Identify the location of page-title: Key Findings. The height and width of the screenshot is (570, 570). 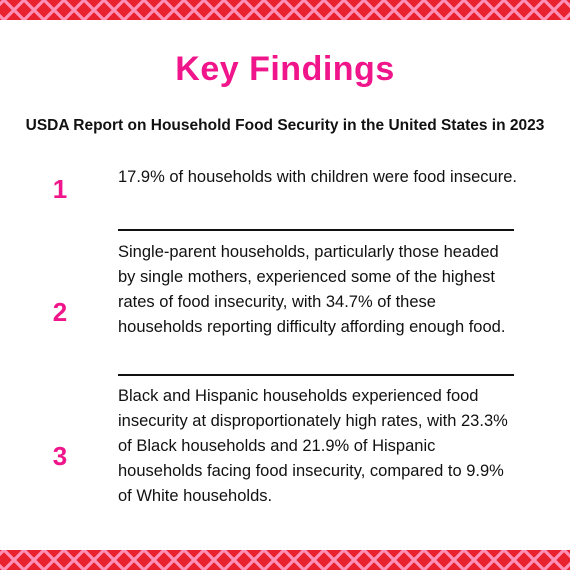
(285, 69).